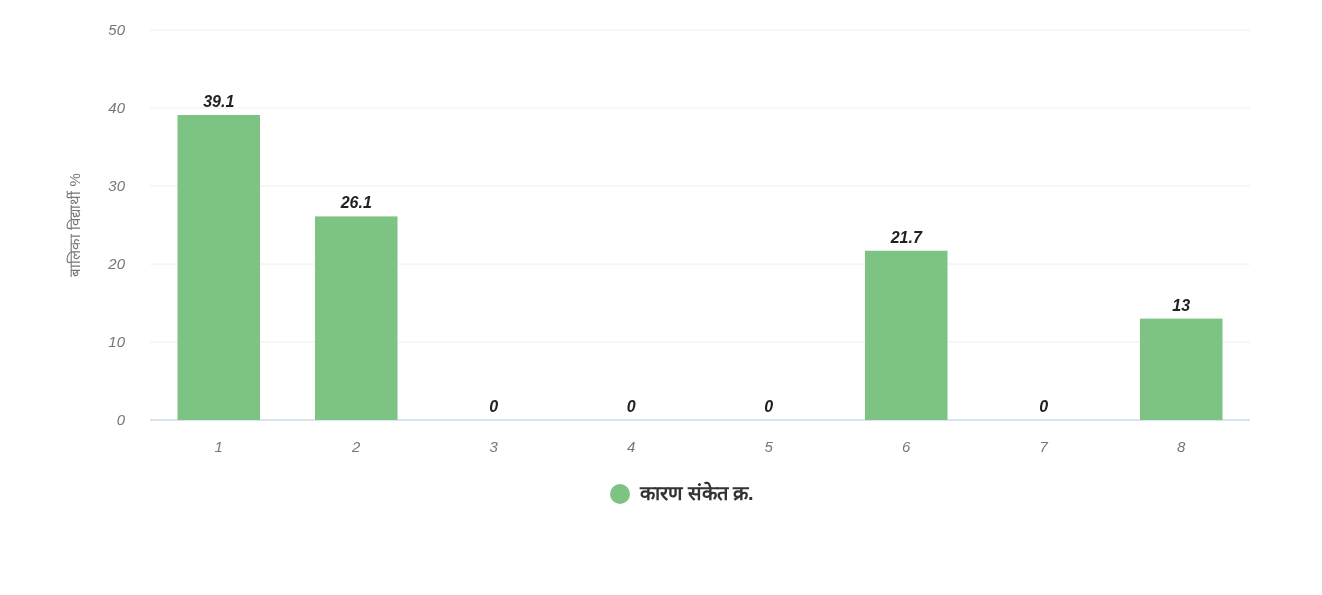  What do you see at coordinates (121, 419) in the screenshot?
I see `y-tick-label: 0` at bounding box center [121, 419].